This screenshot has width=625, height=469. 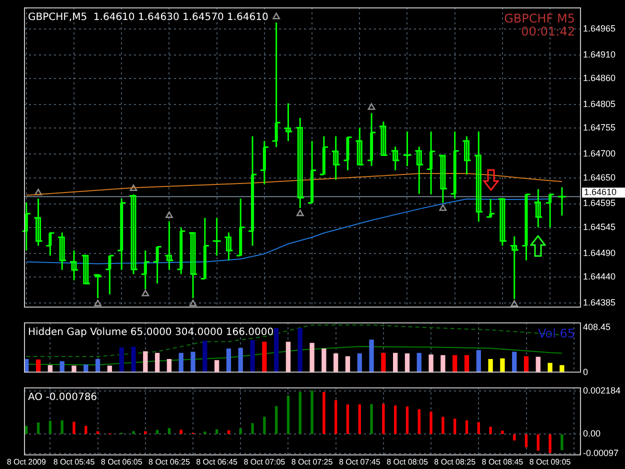 I want to click on y-tick-label: 0.00, so click(x=592, y=433).